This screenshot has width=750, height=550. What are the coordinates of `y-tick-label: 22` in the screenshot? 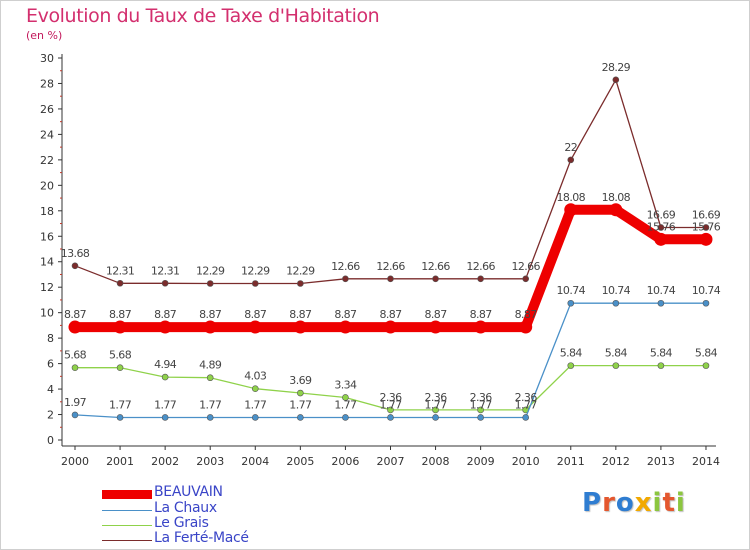 It's located at (47, 160).